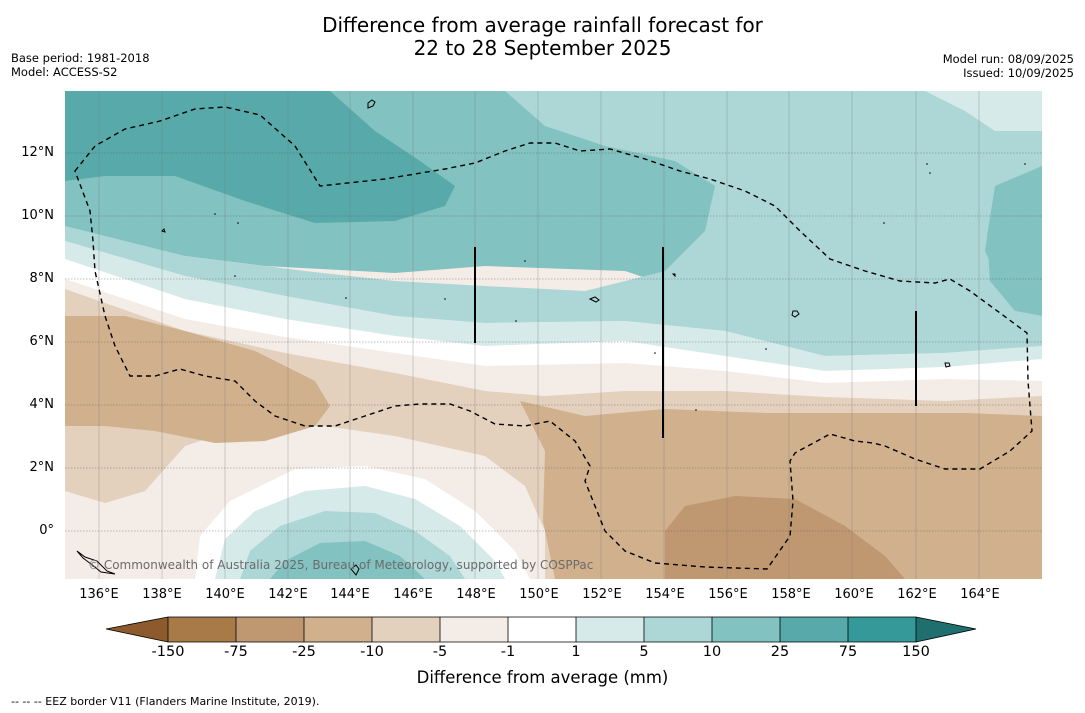 The image size is (1085, 713). I want to click on model-run-label: Model run: 08/09/2025, so click(1008, 59).